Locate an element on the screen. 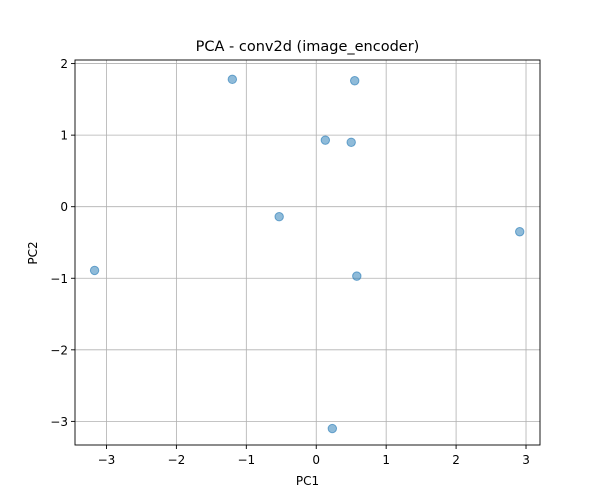  x-tick-label: 3 is located at coordinates (526, 460).